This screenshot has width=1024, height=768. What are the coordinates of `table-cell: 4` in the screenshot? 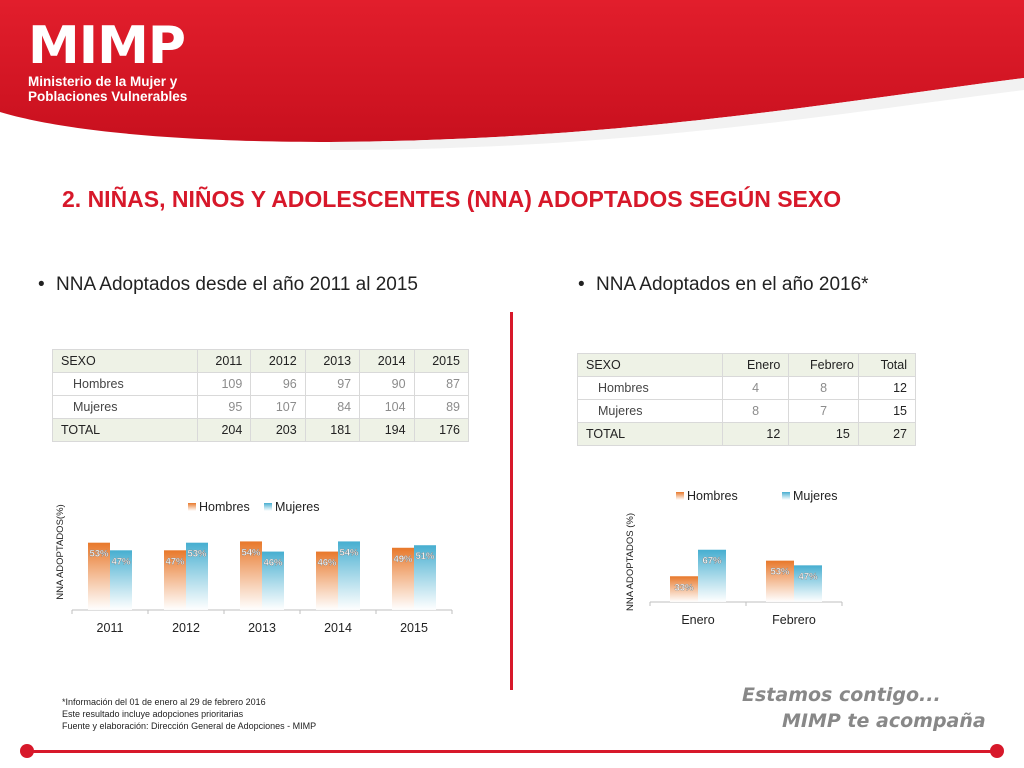 It's located at (755, 388).